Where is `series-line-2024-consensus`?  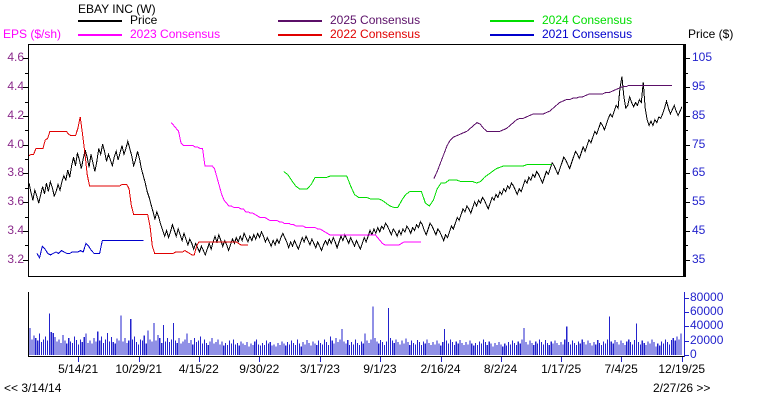 series-line-2024-consensus is located at coordinates (417, 185).